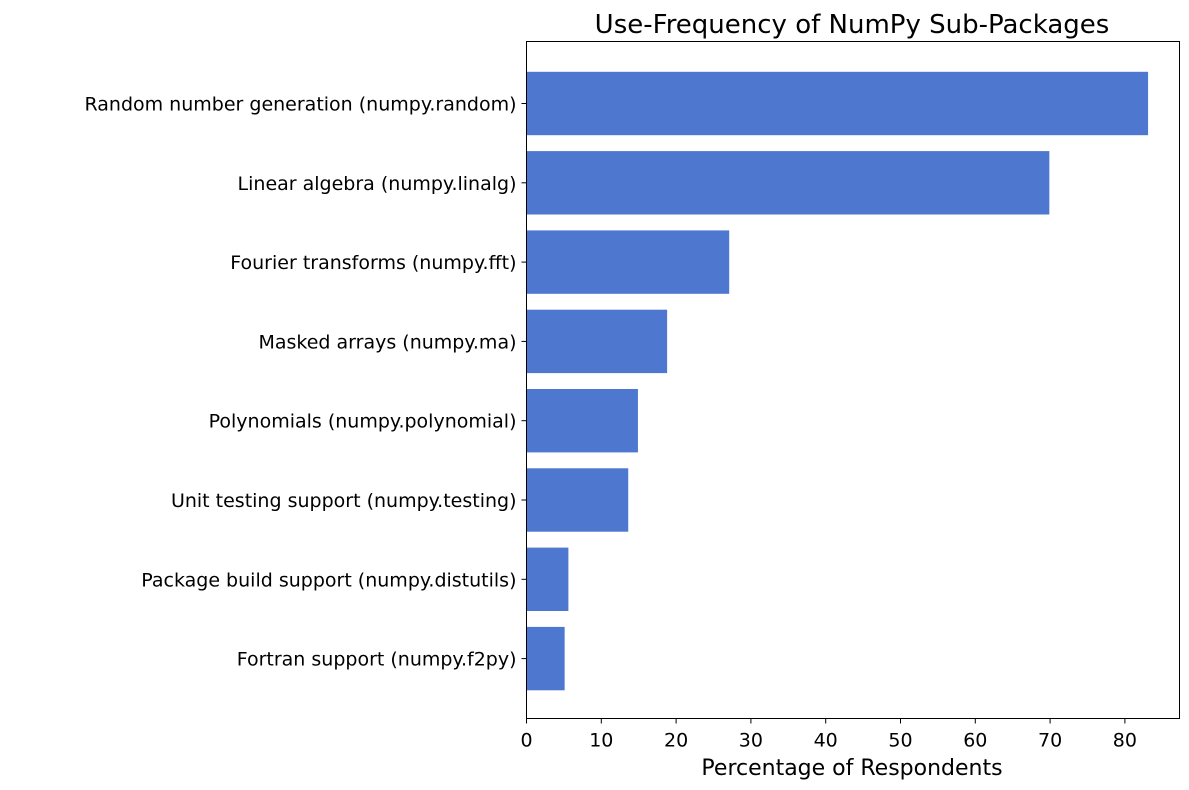 The height and width of the screenshot is (790, 1189). Describe the element at coordinates (373, 263) in the screenshot. I see `y-tick-label: Fourier transforms (numpy.fft)` at that location.